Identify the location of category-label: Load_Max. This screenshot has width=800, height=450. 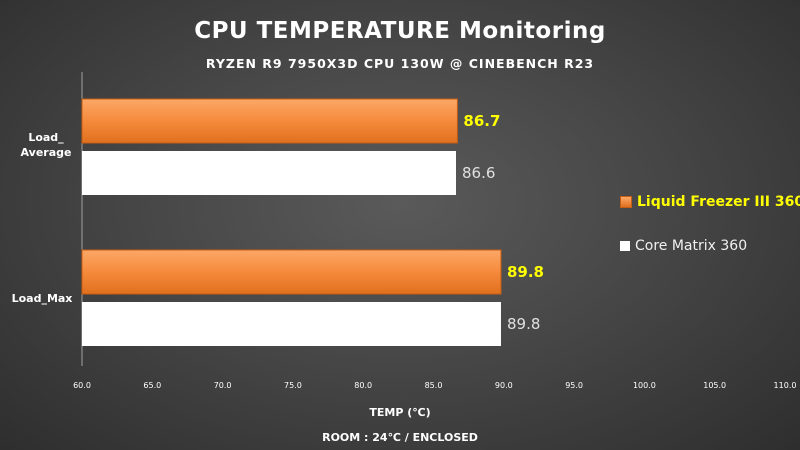
(42, 298).